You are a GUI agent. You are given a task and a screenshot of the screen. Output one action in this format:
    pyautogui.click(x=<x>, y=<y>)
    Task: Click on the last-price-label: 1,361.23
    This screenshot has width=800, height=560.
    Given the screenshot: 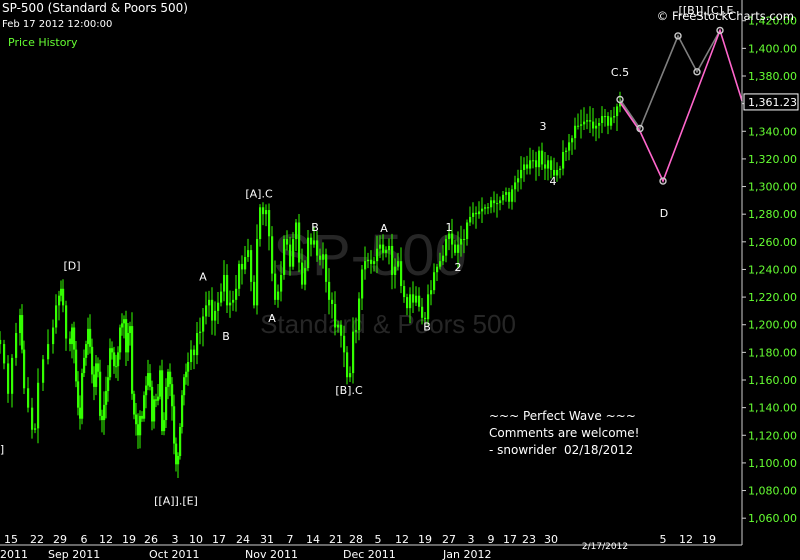 What is the action you would take?
    pyautogui.click(x=772, y=102)
    